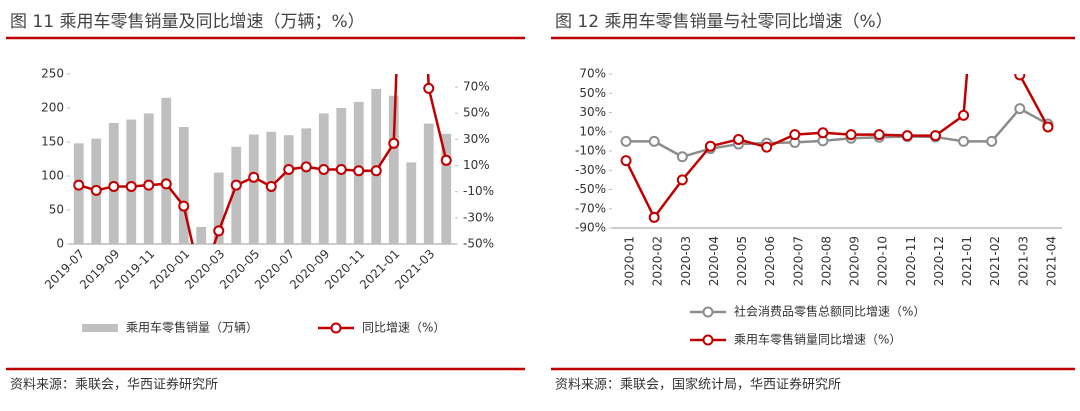 The width and height of the screenshot is (1080, 411). What do you see at coordinates (742, 261) in the screenshot?
I see `x-tick-label: 2020-05` at bounding box center [742, 261].